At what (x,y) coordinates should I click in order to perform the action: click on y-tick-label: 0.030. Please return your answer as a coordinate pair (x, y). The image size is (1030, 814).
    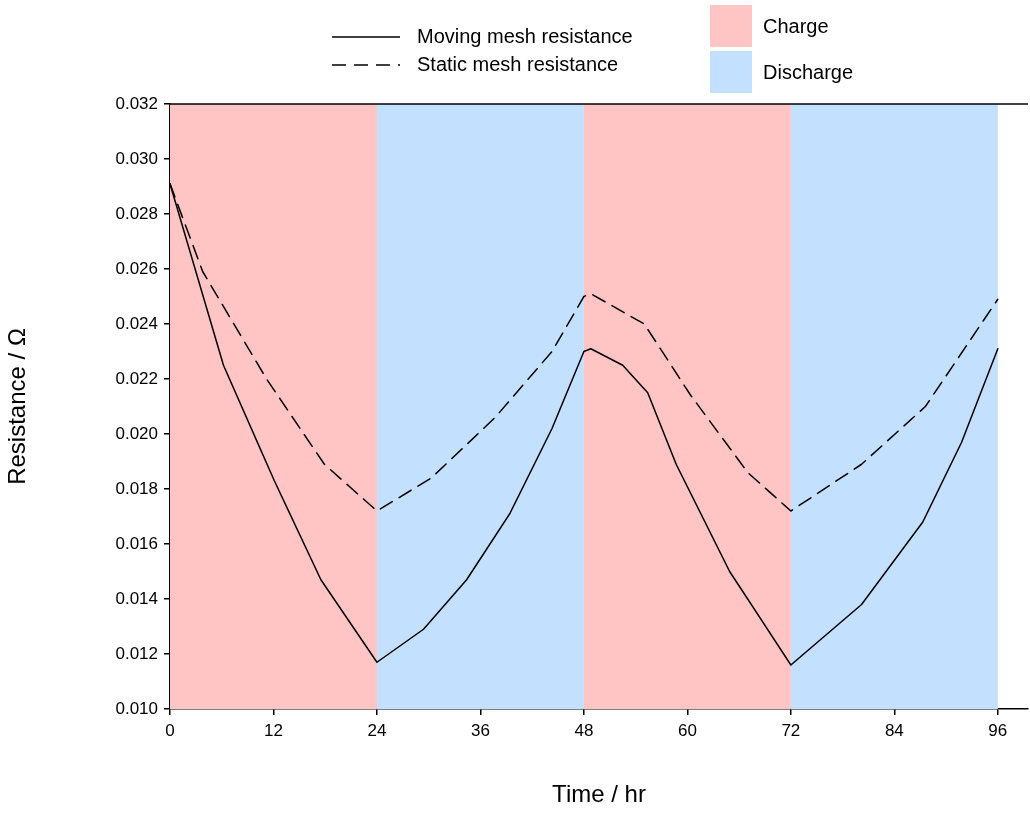
    Looking at the image, I should click on (136, 158).